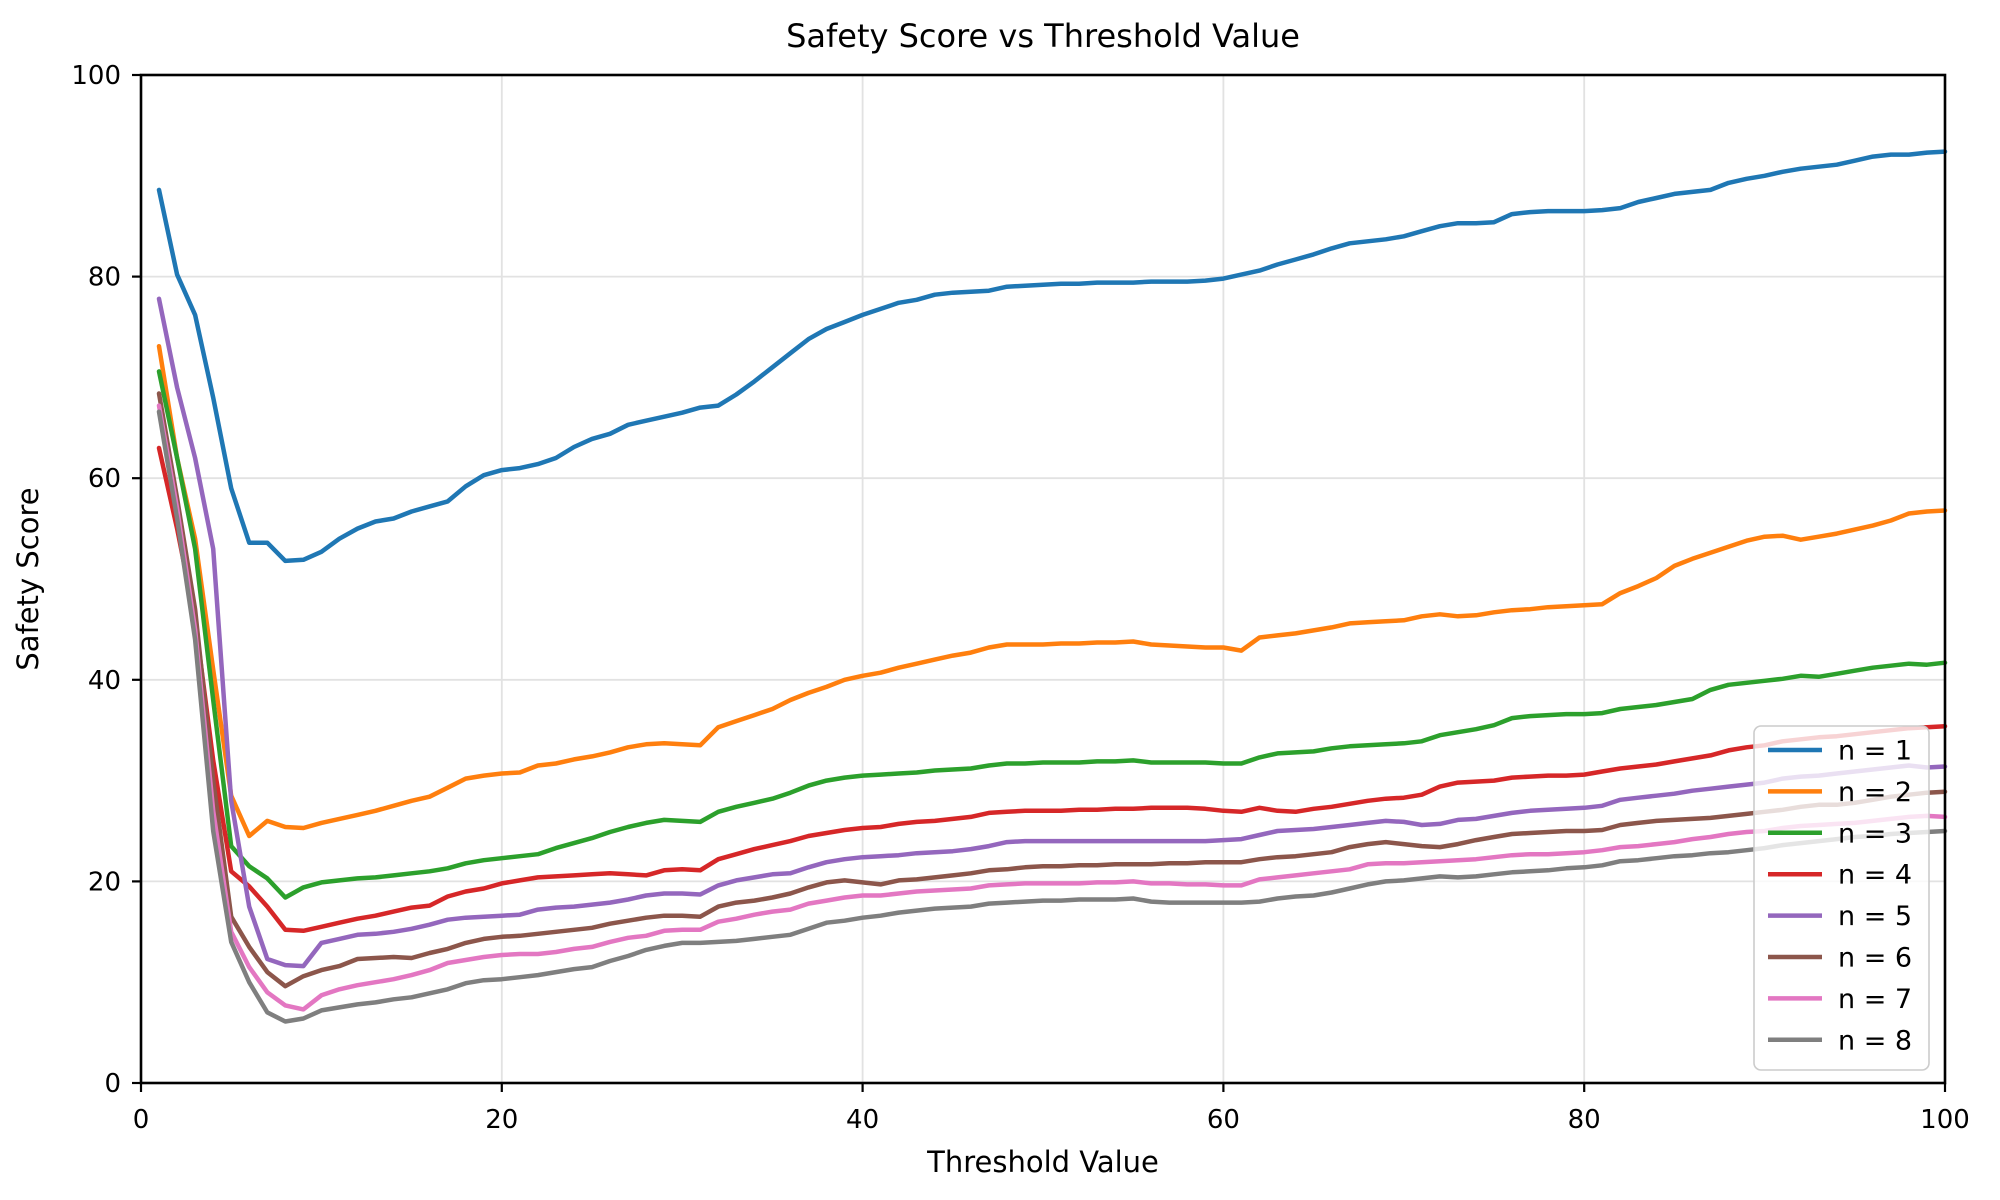 The height and width of the screenshot is (1200, 2000). Describe the element at coordinates (1875, 751) in the screenshot. I see `legend-label-1: n = 1` at that location.